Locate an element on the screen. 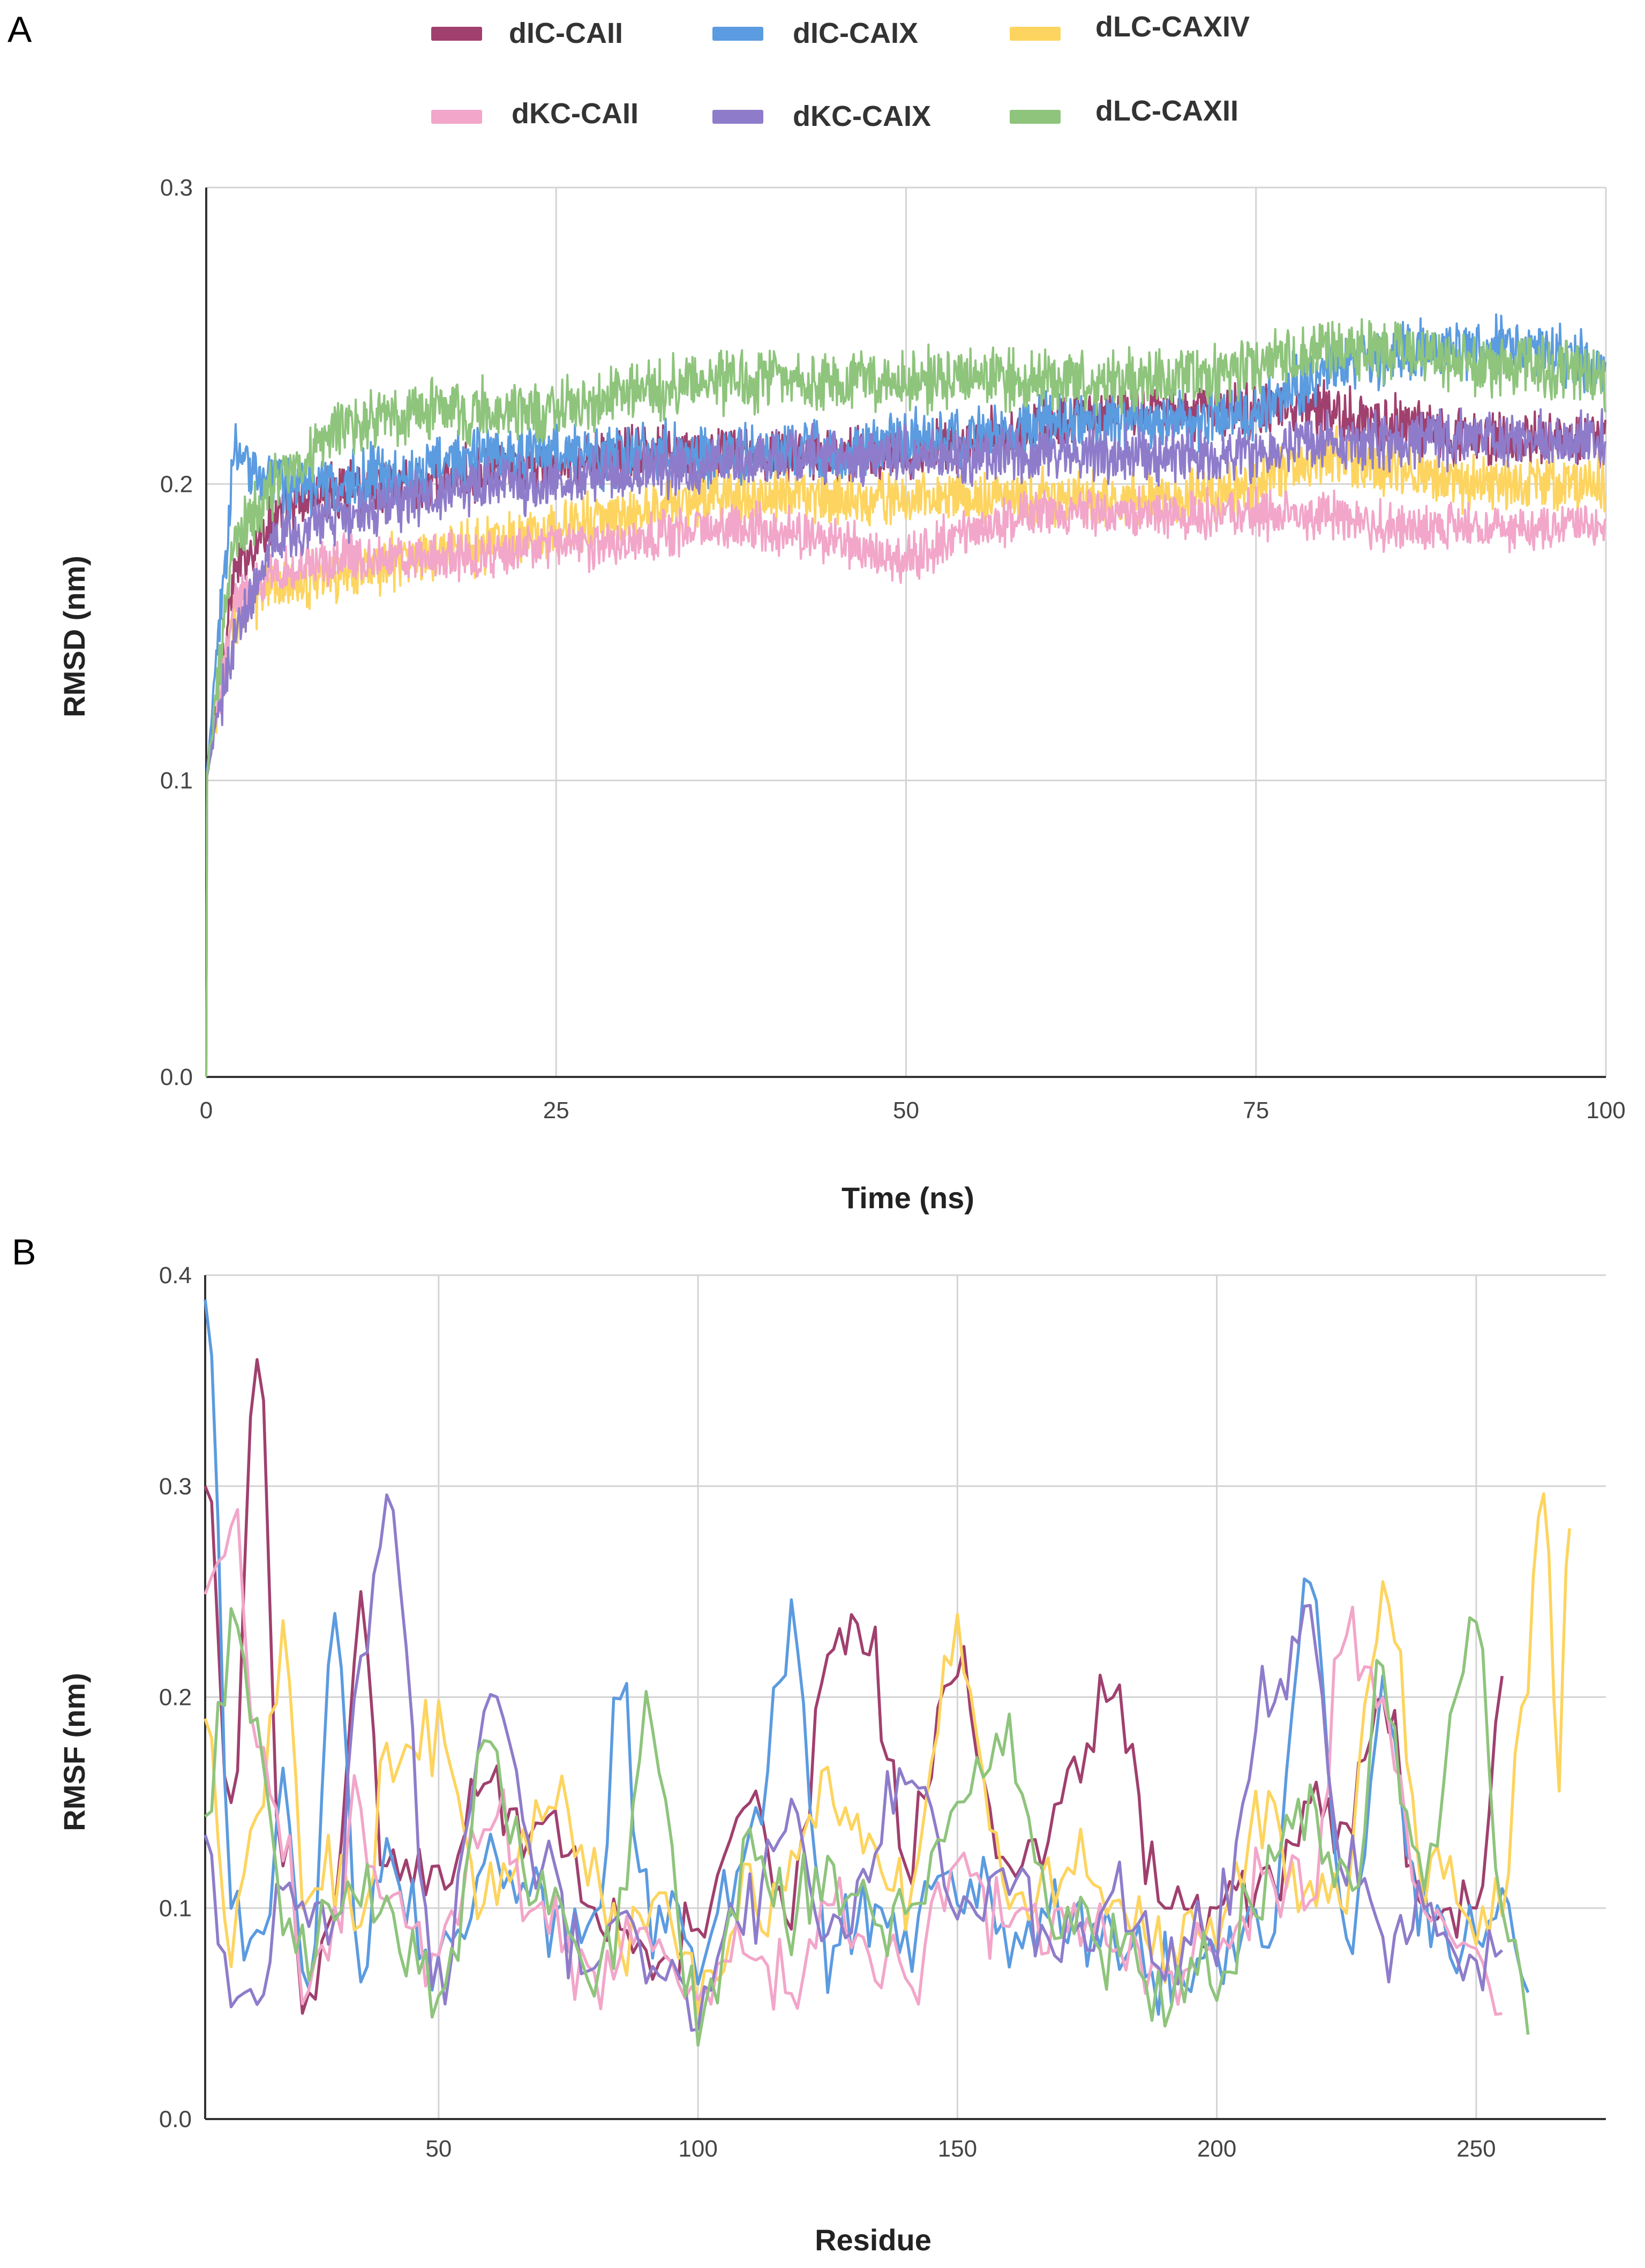  legend-label-2: dIC-CAIX is located at coordinates (855, 33).